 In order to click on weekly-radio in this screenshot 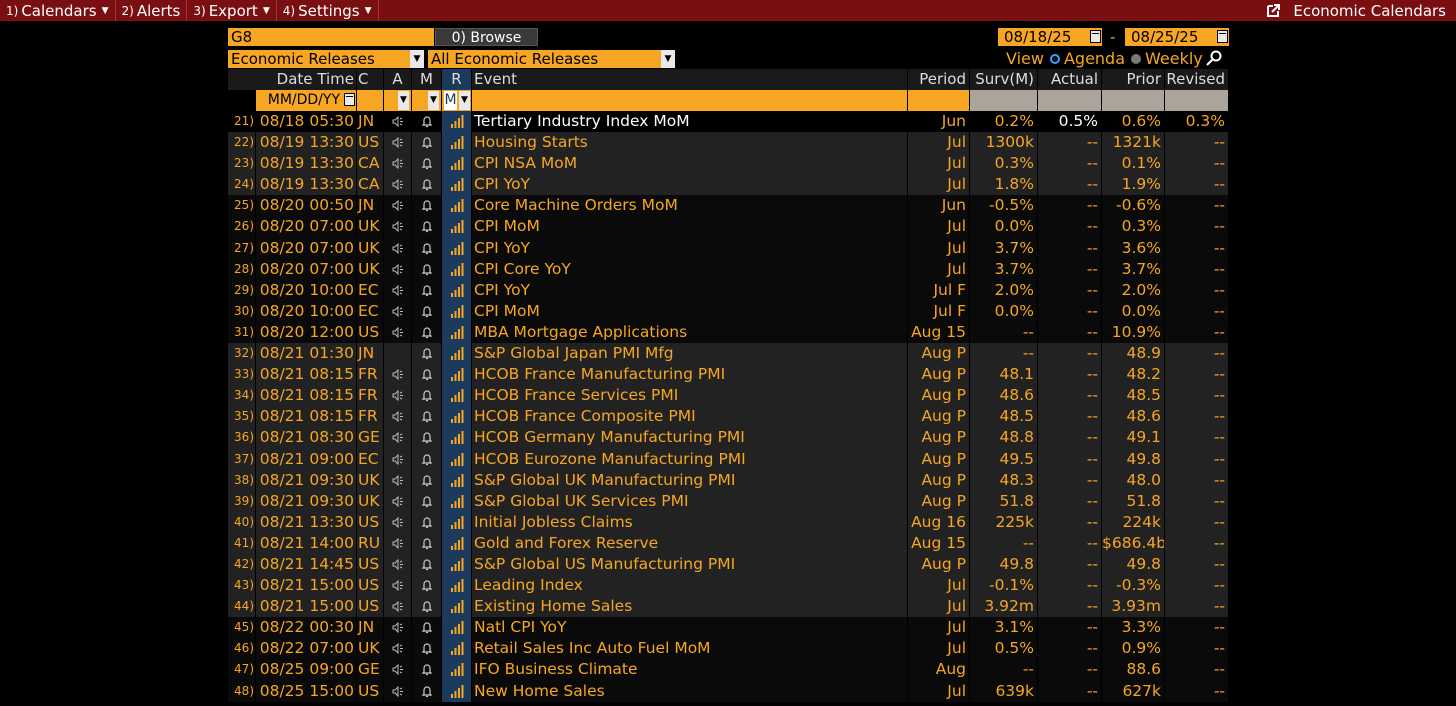, I will do `click(1136, 58)`.